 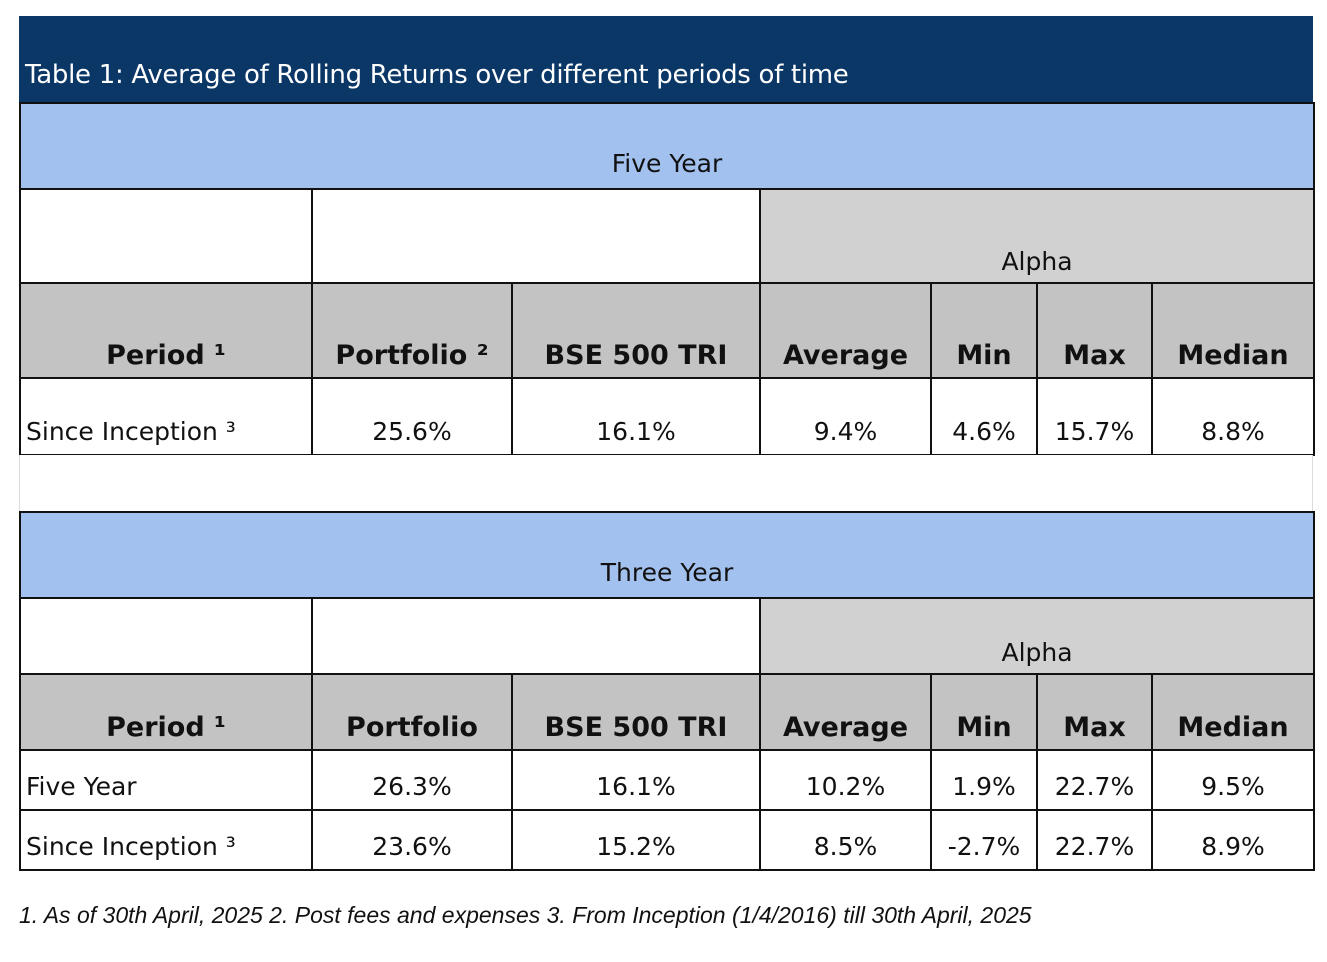 What do you see at coordinates (845, 840) in the screenshot?
I see `cell-average: 8.5%` at bounding box center [845, 840].